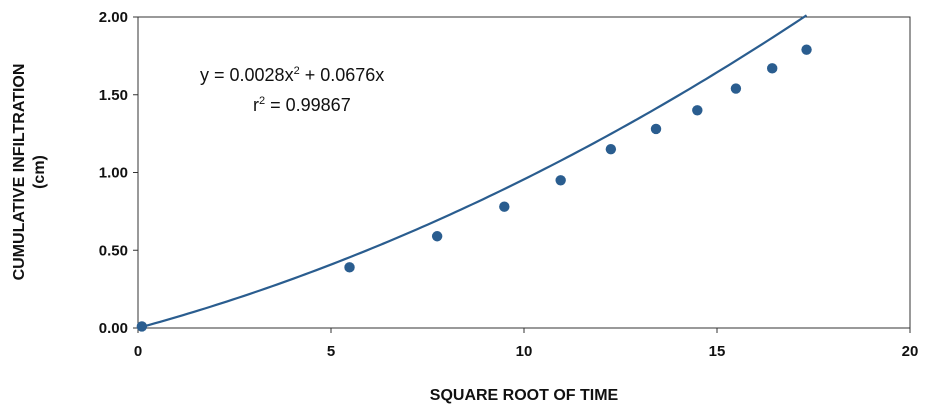 The image size is (931, 408). Describe the element at coordinates (524, 351) in the screenshot. I see `x-tick-label: 10` at that location.